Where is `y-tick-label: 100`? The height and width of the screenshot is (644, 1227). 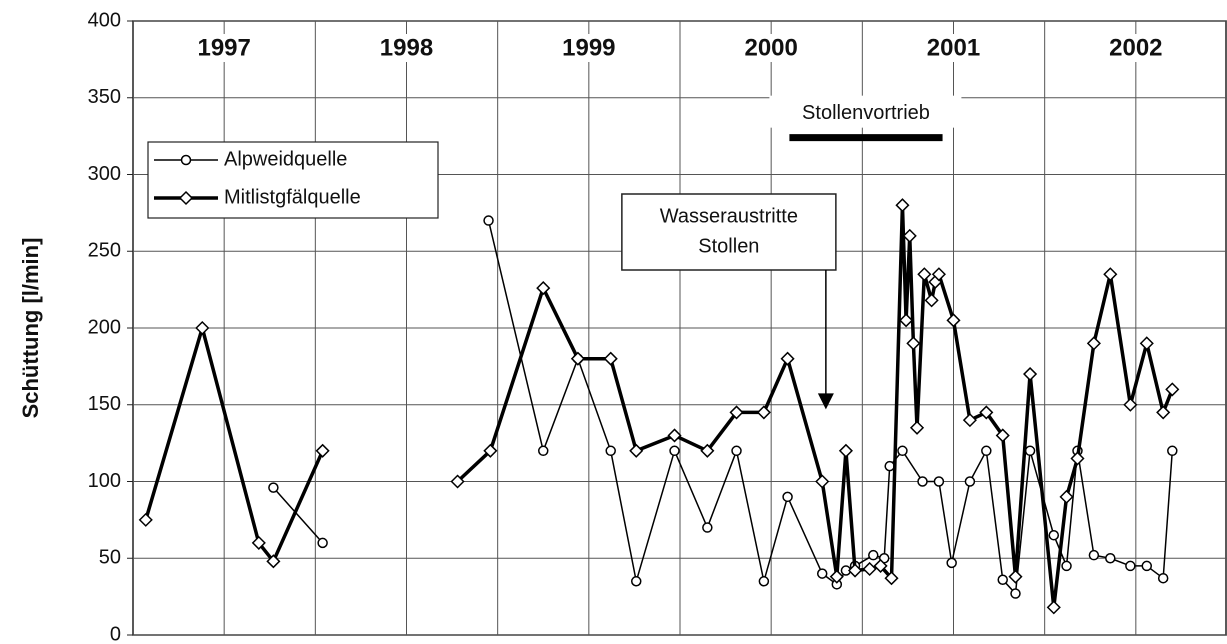
y-tick-label: 100 is located at coordinates (104, 481).